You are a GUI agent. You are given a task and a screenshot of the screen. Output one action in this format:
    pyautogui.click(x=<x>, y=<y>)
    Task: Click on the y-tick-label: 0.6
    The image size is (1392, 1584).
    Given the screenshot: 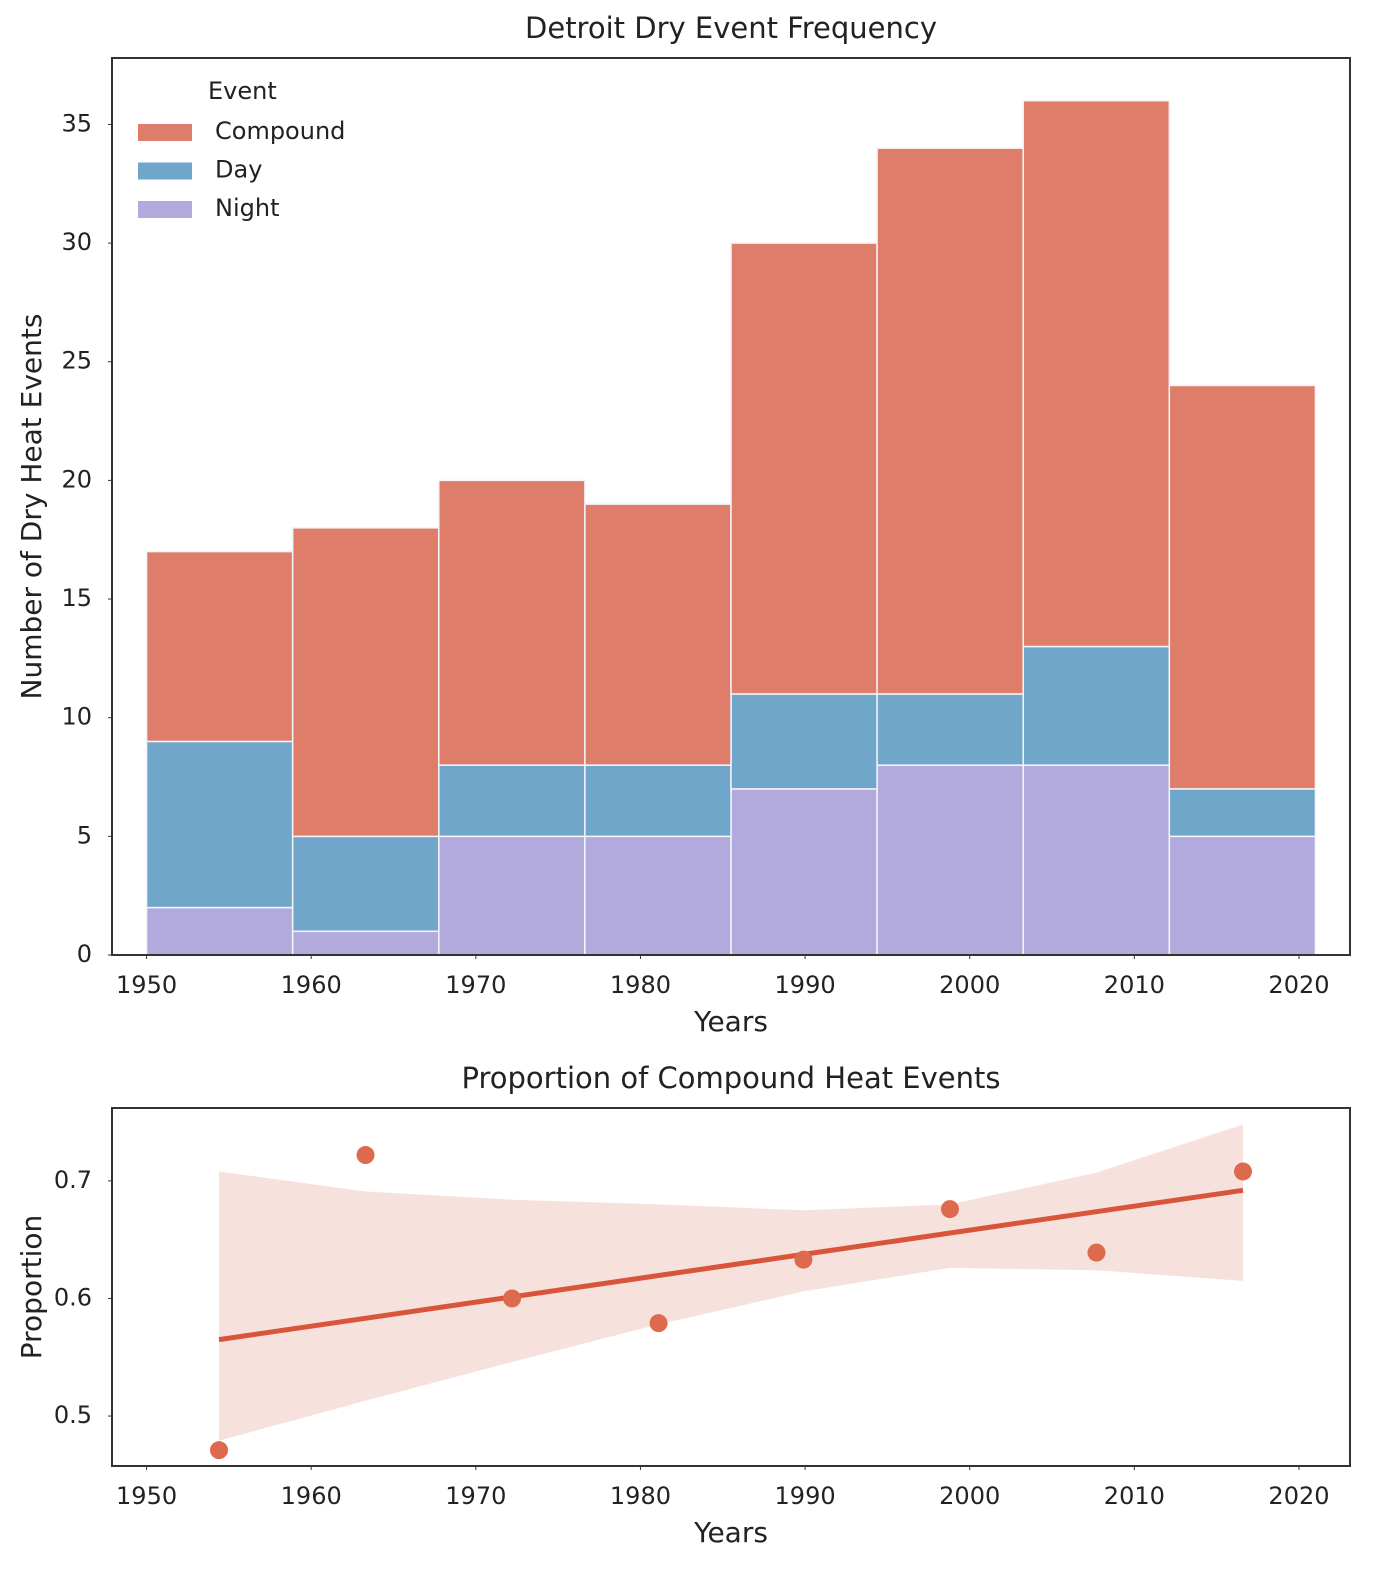 What is the action you would take?
    pyautogui.click(x=73, y=1297)
    